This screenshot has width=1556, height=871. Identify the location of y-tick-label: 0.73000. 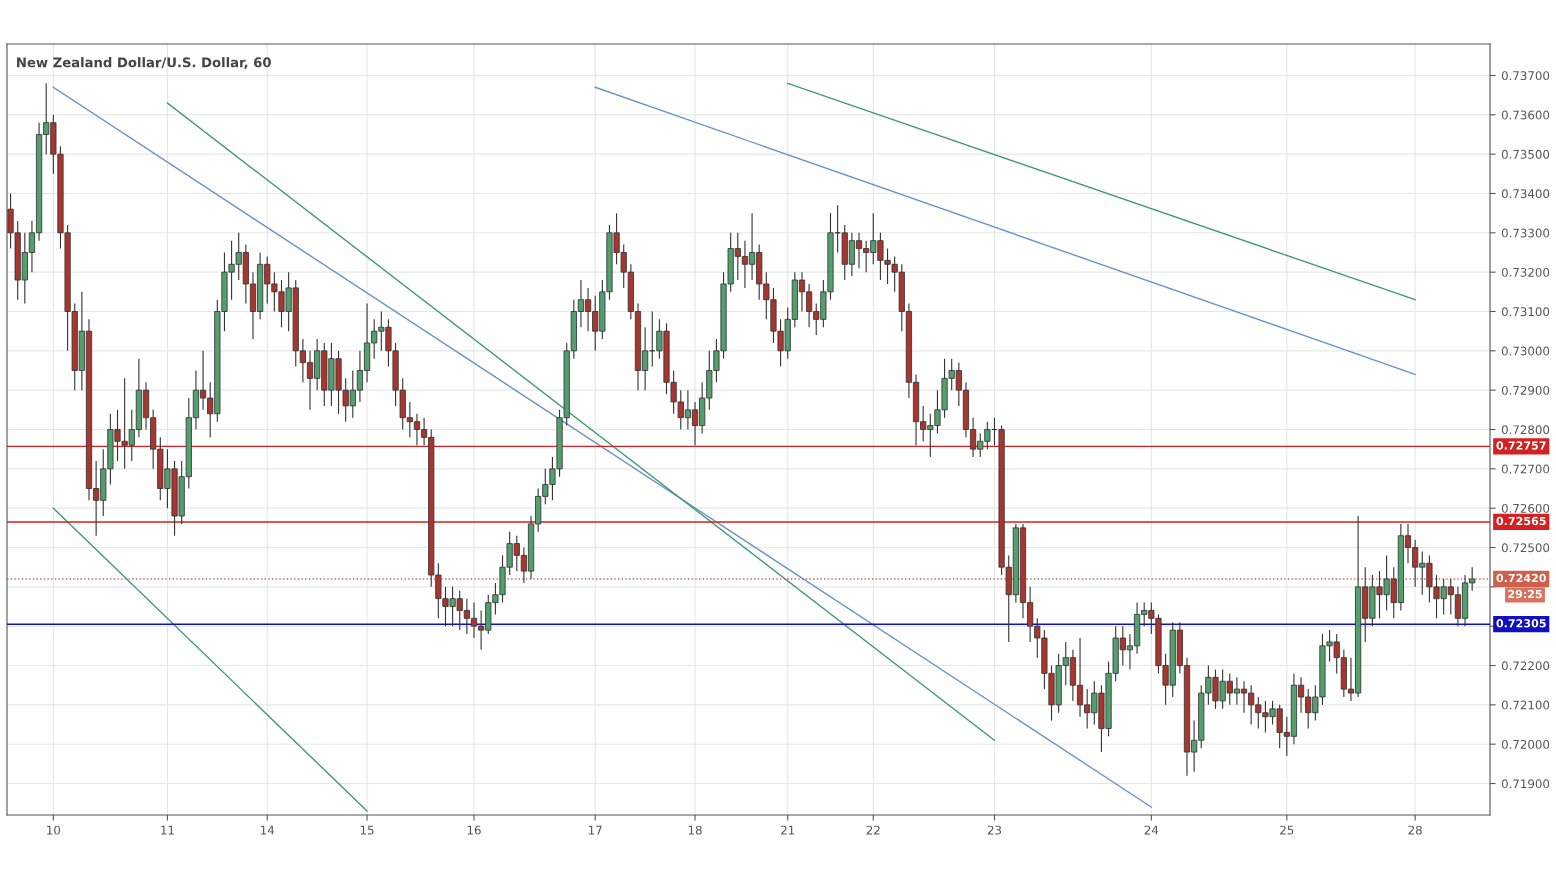
(1525, 351).